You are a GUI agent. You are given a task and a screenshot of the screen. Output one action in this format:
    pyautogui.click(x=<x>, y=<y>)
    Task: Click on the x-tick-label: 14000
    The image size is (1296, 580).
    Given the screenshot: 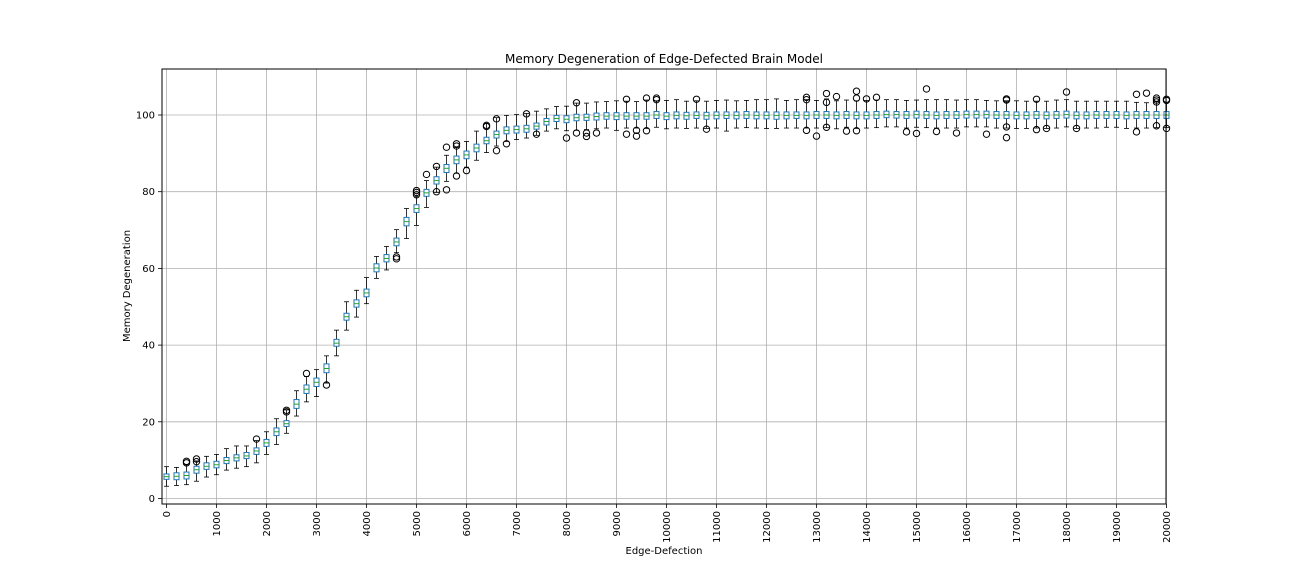 What is the action you would take?
    pyautogui.click(x=867, y=527)
    